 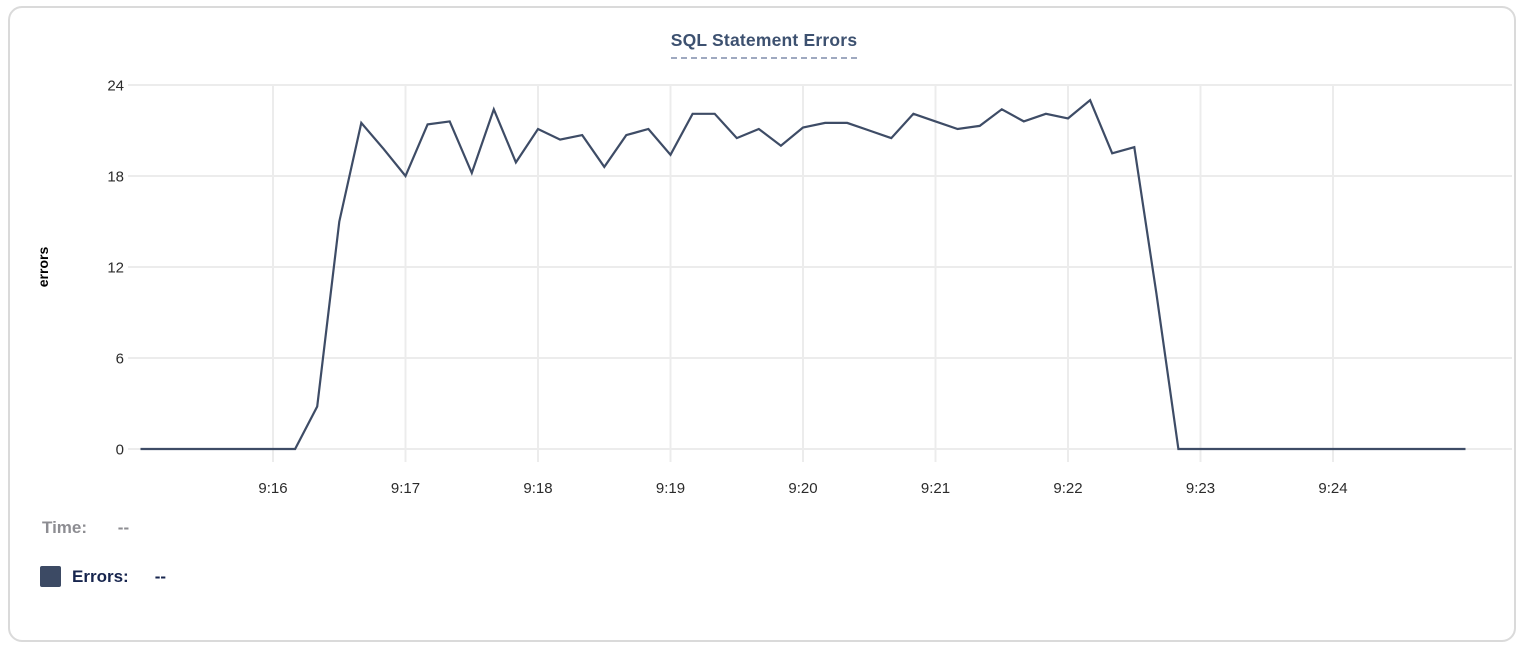 I want to click on x-tick-label: 9:17, so click(x=405, y=488).